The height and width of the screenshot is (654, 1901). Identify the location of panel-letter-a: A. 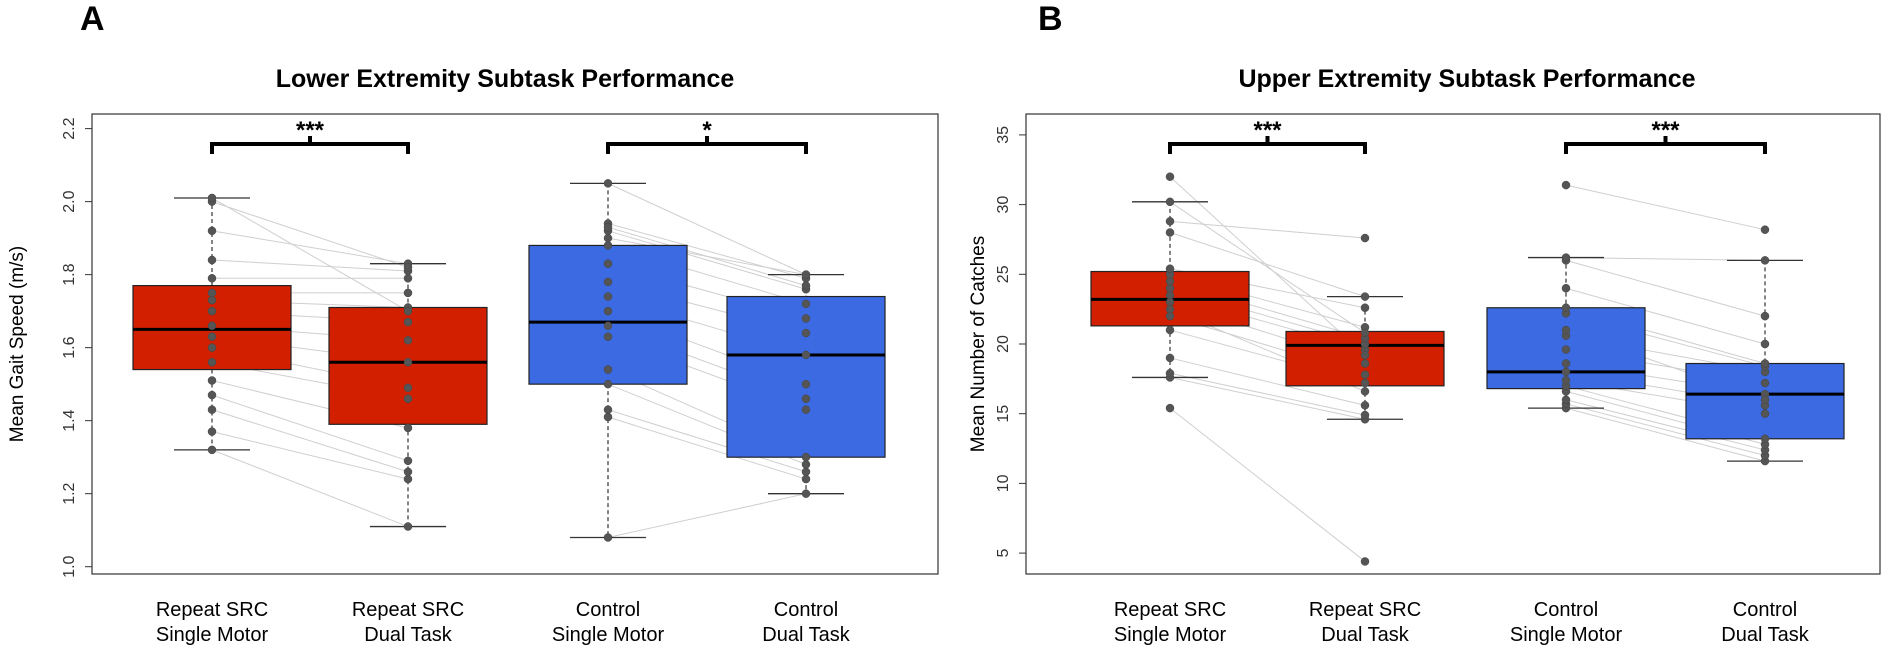
(92, 19).